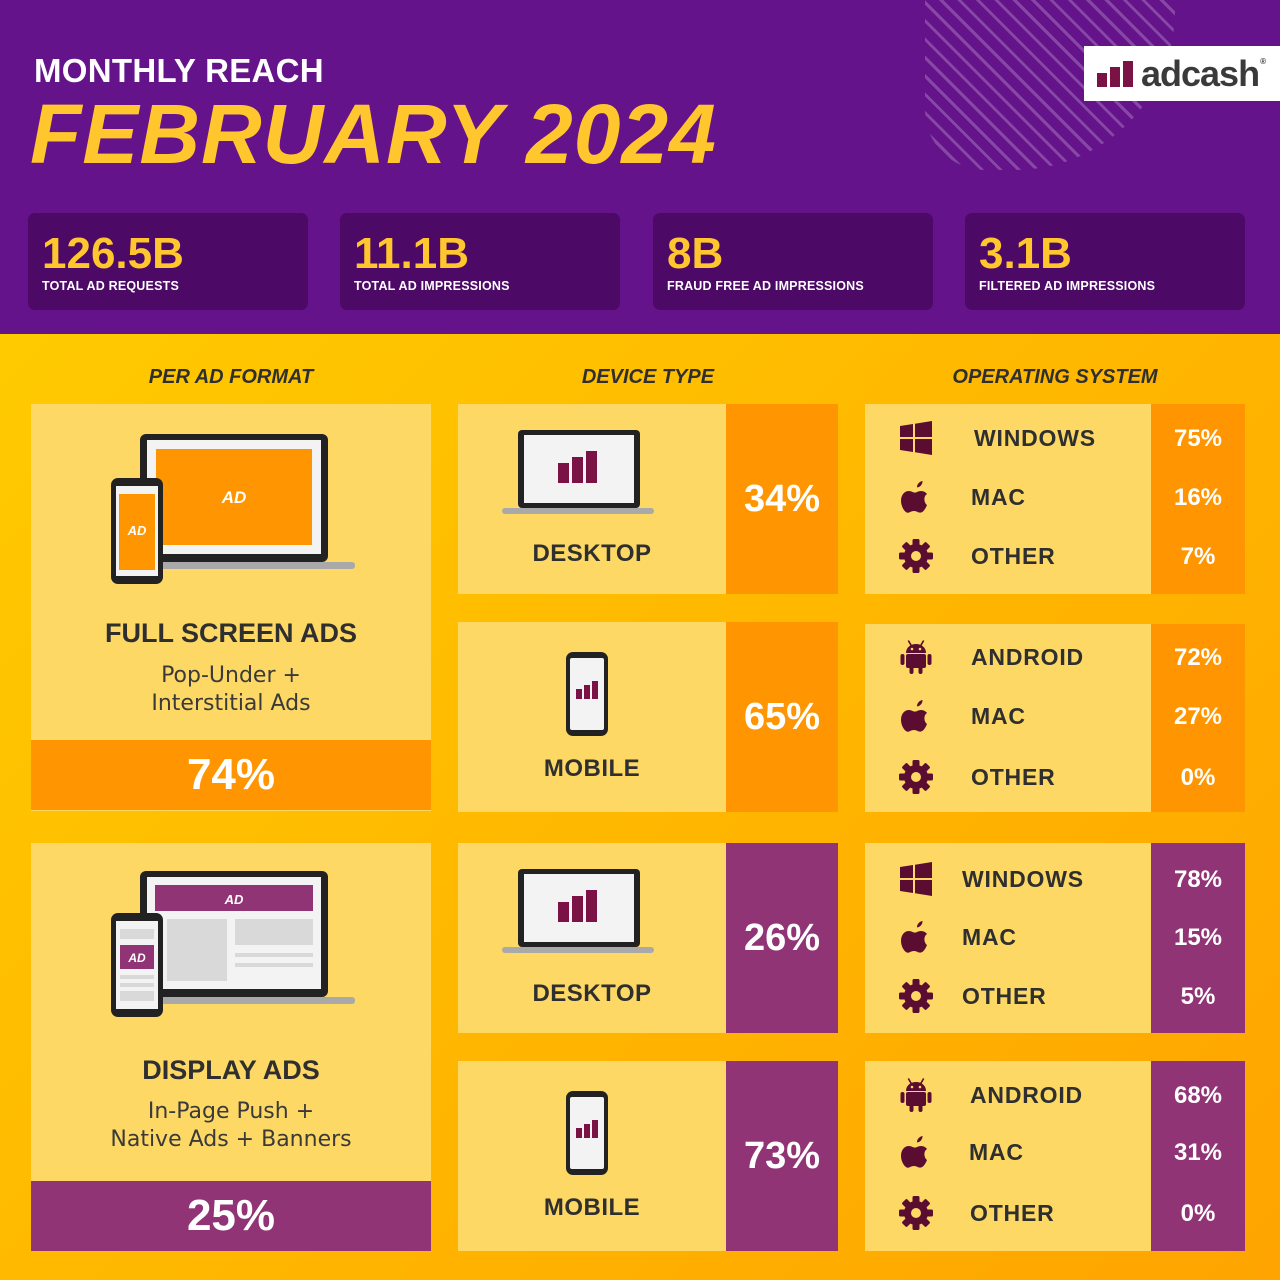  I want to click on format-description-line-2: Interstitial Ads, so click(231, 703).